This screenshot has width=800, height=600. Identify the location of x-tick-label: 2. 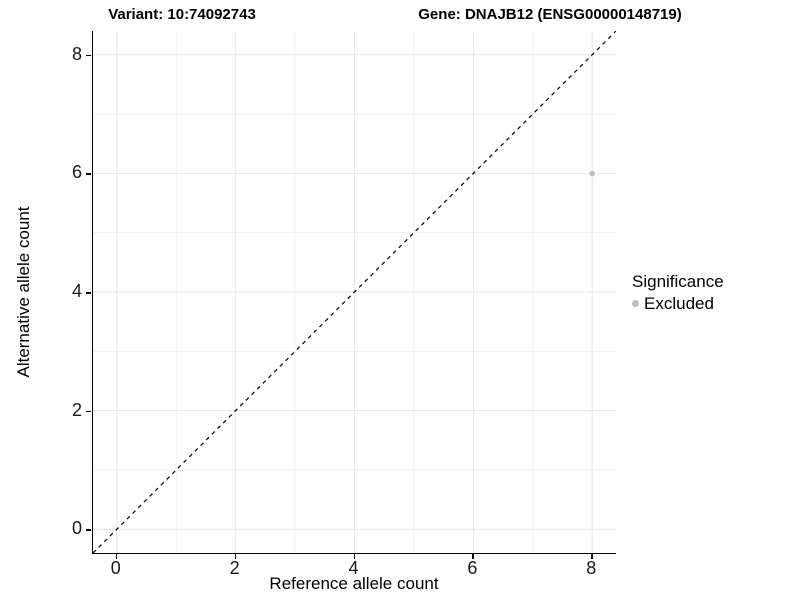
(234, 568).